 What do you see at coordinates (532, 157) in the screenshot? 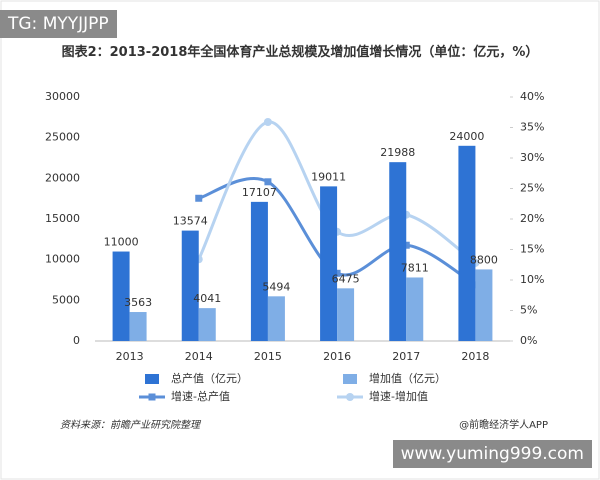
I see `y2-tick-label: 30%` at bounding box center [532, 157].